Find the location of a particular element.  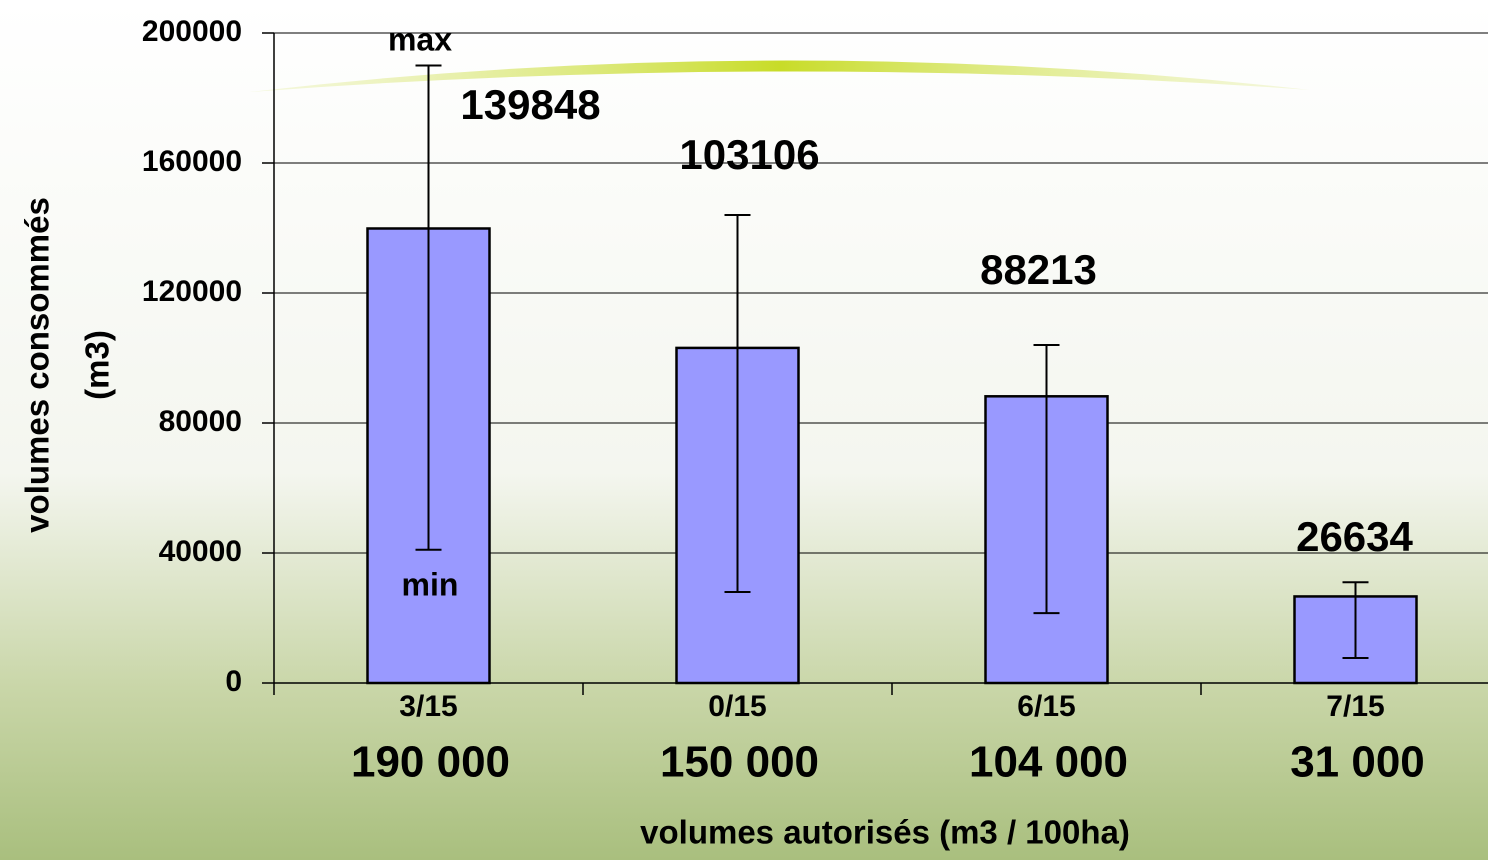

x-tick-sublabel: 31 000 is located at coordinates (1357, 762).